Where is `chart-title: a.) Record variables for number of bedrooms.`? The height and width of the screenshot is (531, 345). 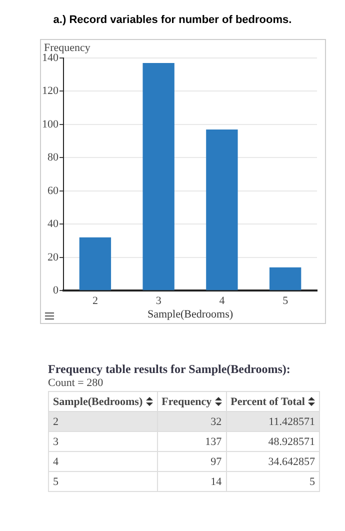 chart-title: a.) Record variables for number of bedrooms. is located at coordinates (172, 20).